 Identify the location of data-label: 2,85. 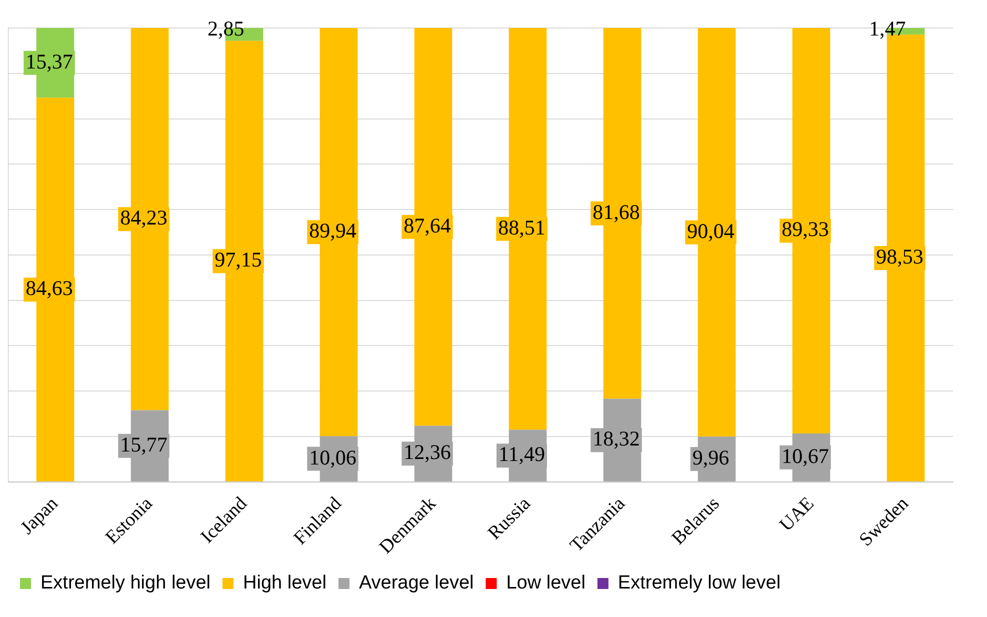
(226, 28).